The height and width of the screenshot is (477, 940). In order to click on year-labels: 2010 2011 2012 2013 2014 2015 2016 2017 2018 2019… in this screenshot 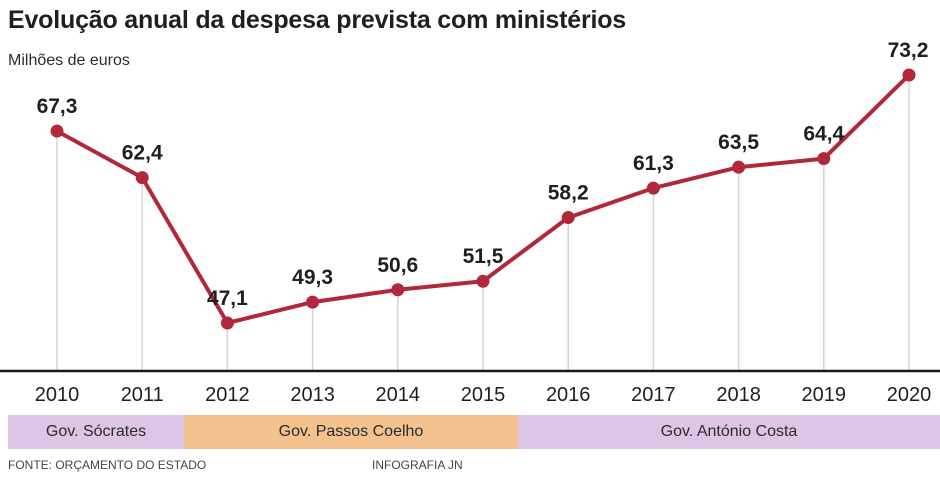, I will do `click(483, 395)`.